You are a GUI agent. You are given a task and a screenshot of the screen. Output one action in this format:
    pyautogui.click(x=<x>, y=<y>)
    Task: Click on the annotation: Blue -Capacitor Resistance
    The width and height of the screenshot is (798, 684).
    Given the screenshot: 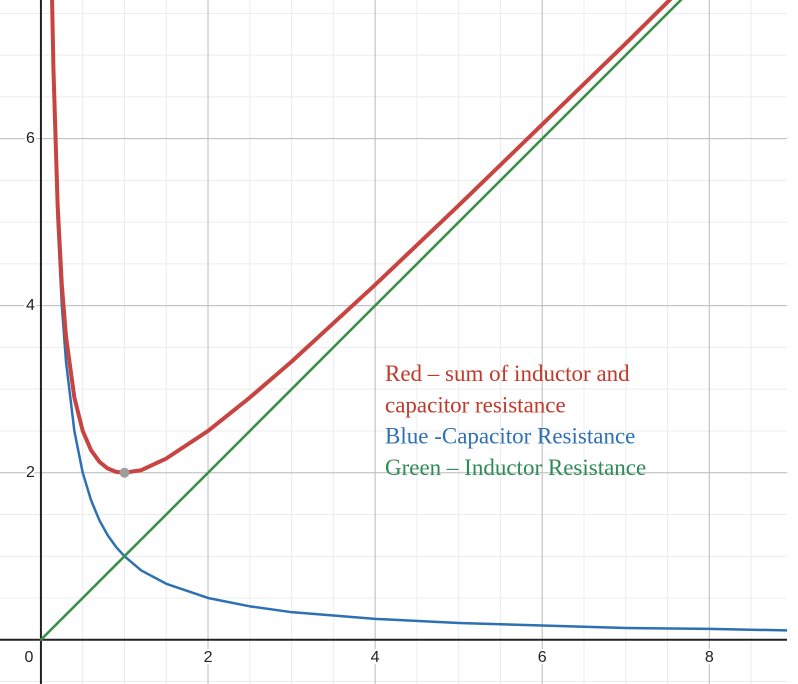 What is the action you would take?
    pyautogui.click(x=510, y=436)
    